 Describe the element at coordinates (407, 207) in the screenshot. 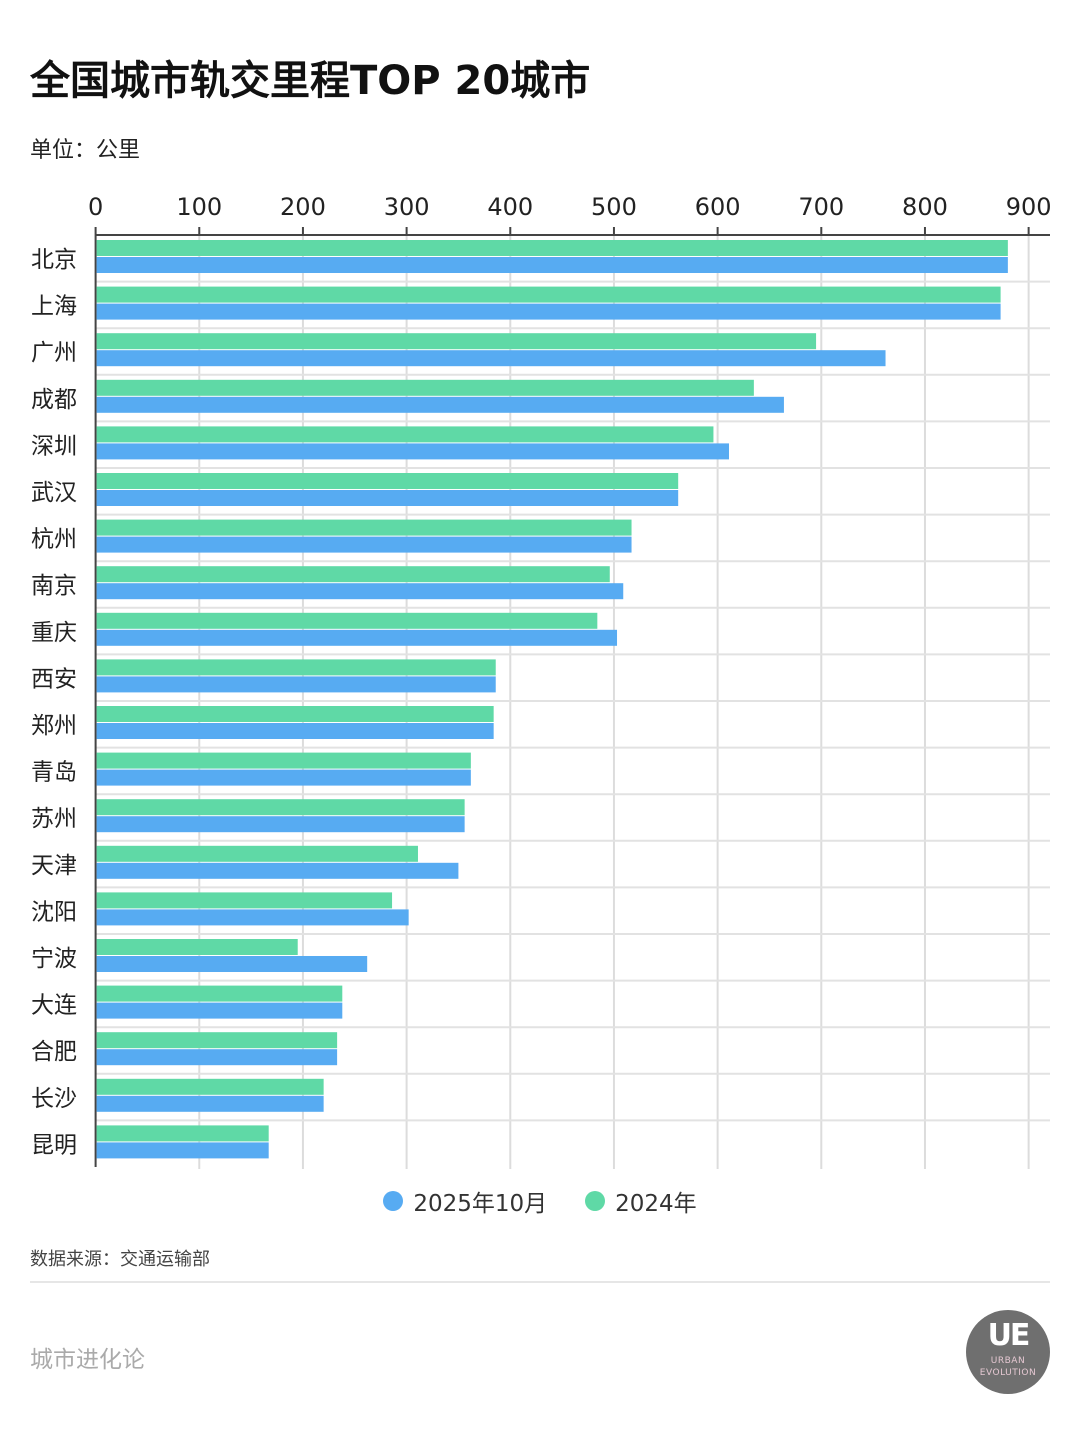

I see `x-tick-label: 300` at that location.